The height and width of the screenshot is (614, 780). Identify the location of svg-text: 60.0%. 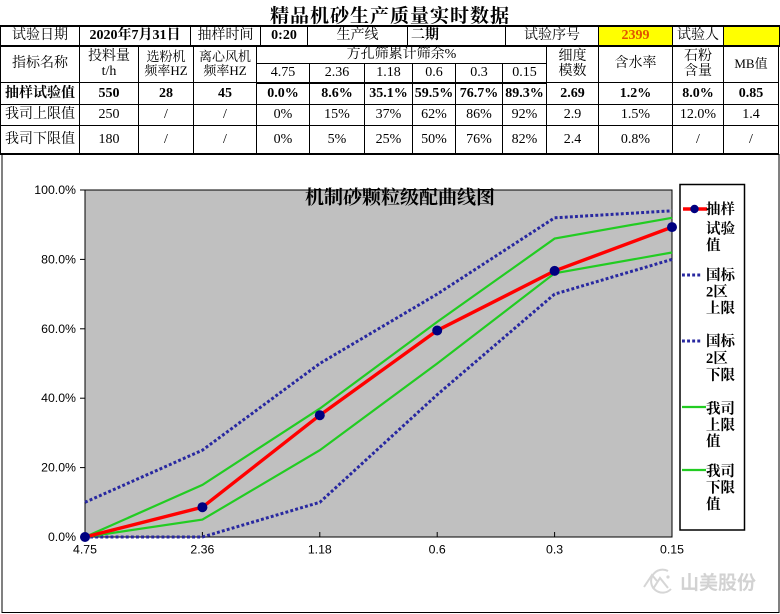
(58, 329).